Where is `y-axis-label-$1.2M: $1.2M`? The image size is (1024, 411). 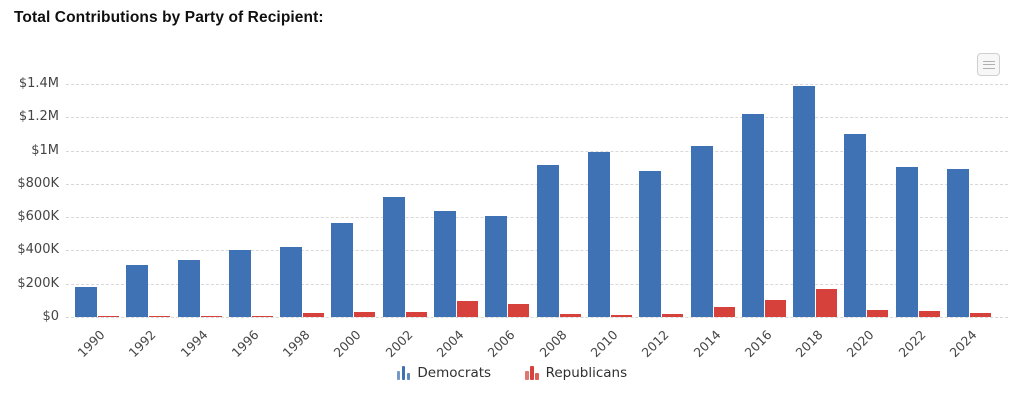
y-axis-label-$1.2M: $1.2M is located at coordinates (38, 117).